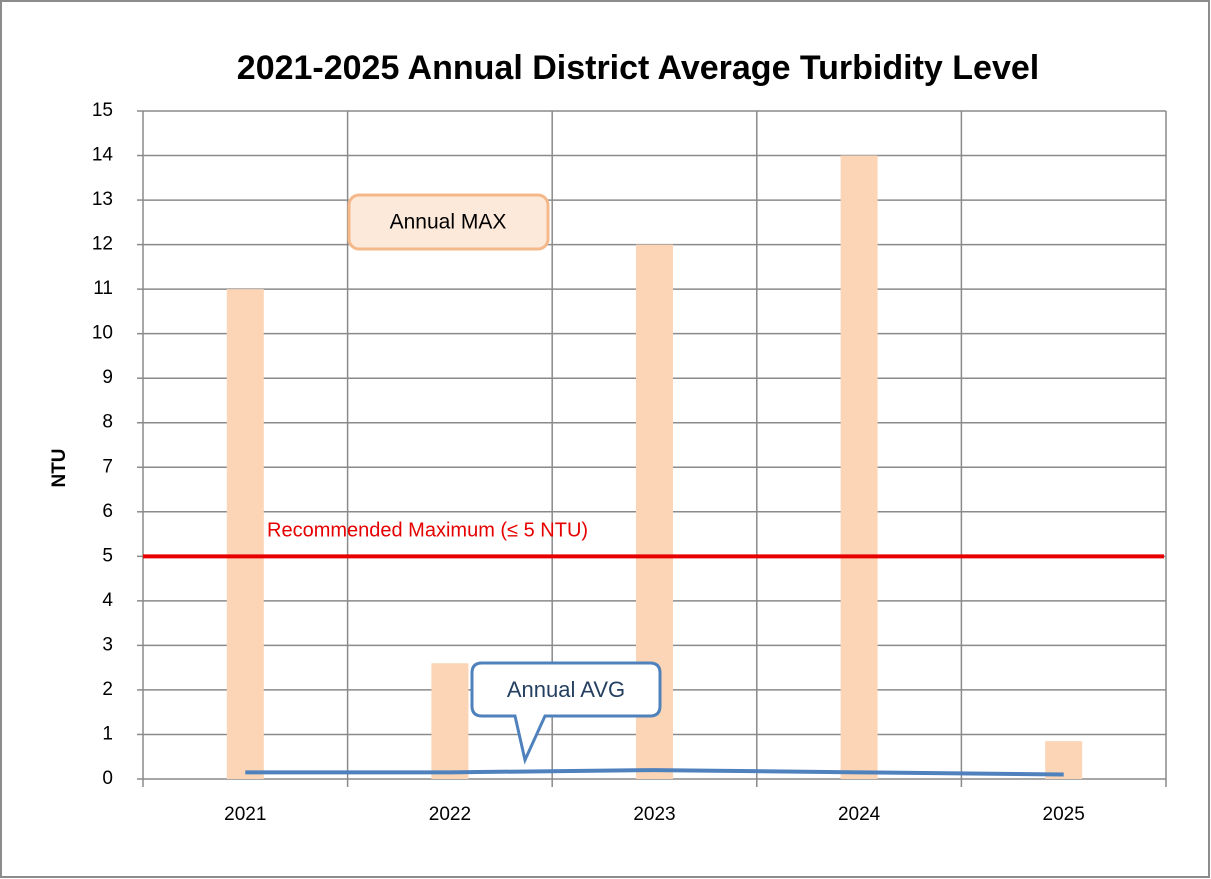 The image size is (1211, 879). What do you see at coordinates (107, 644) in the screenshot?
I see `y-tick-label: 3` at bounding box center [107, 644].